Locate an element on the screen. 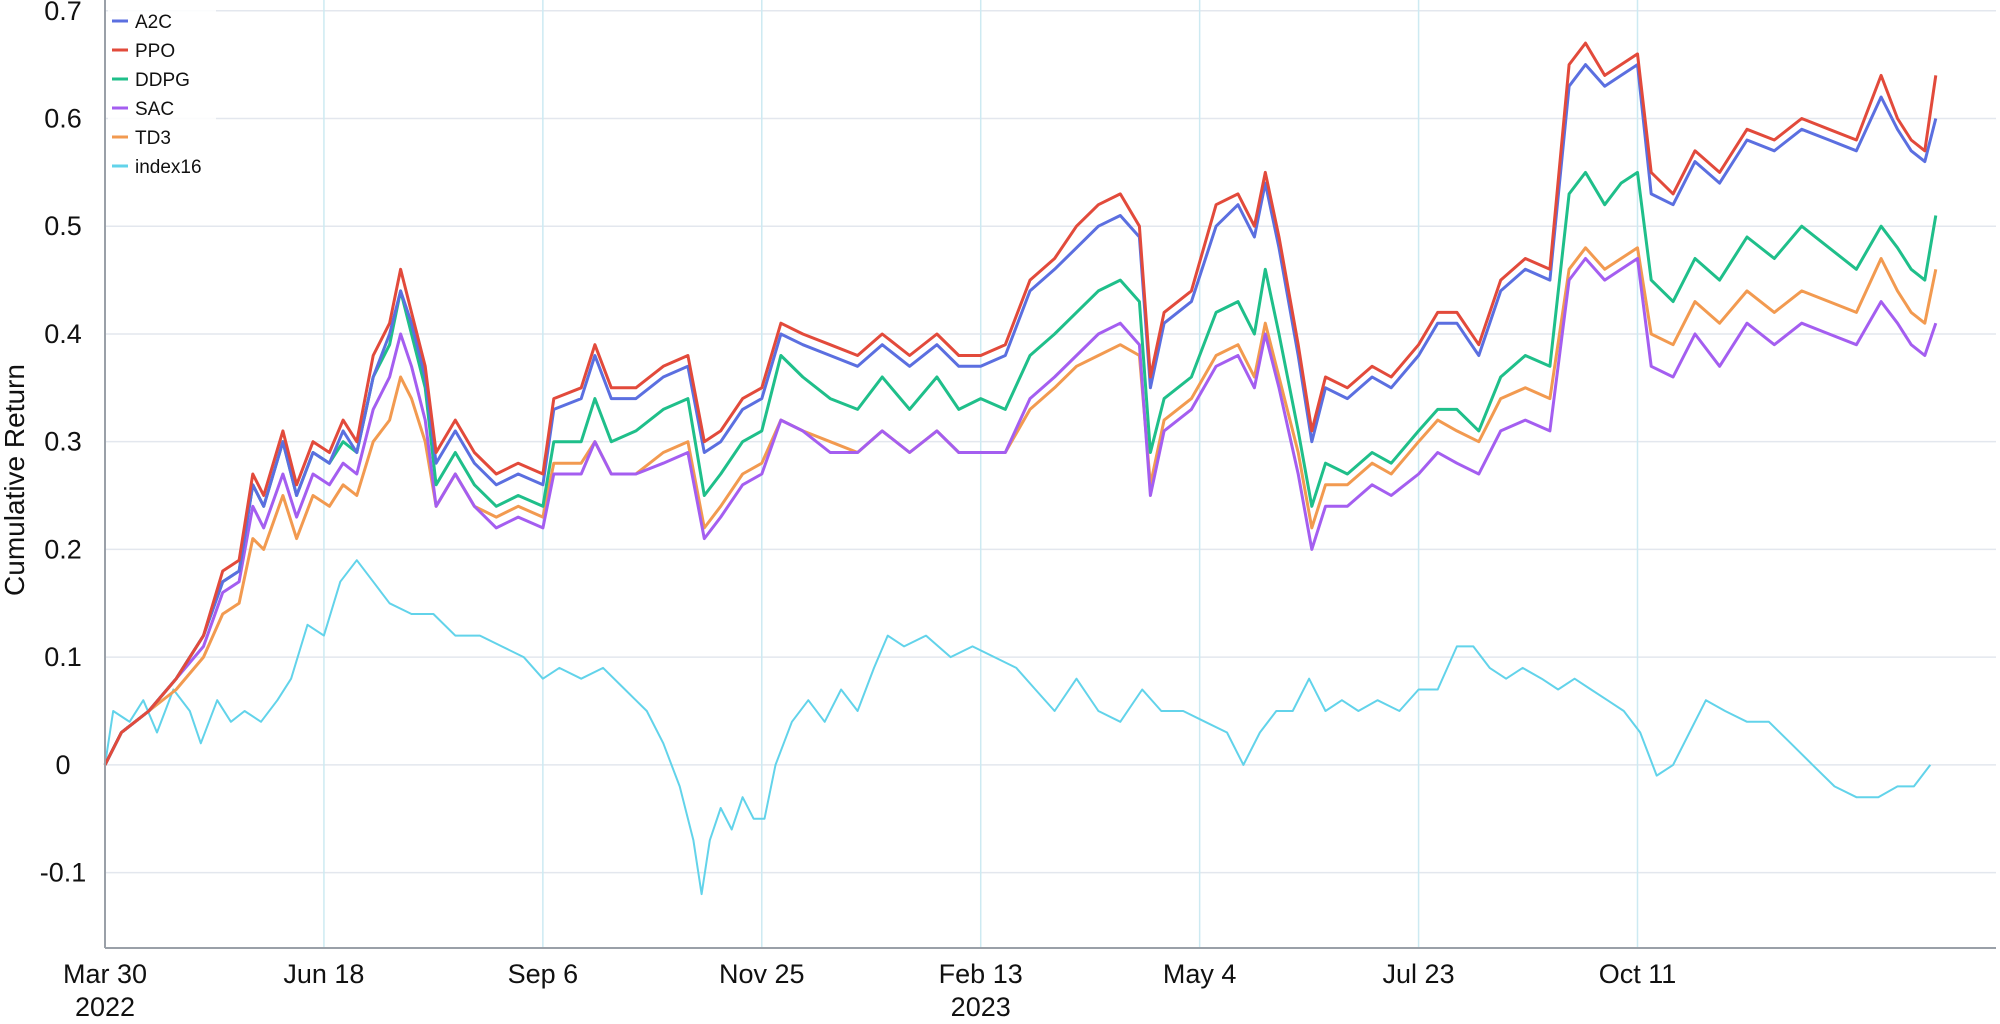  x-tick-label: Mar 30 is located at coordinates (105, 974).